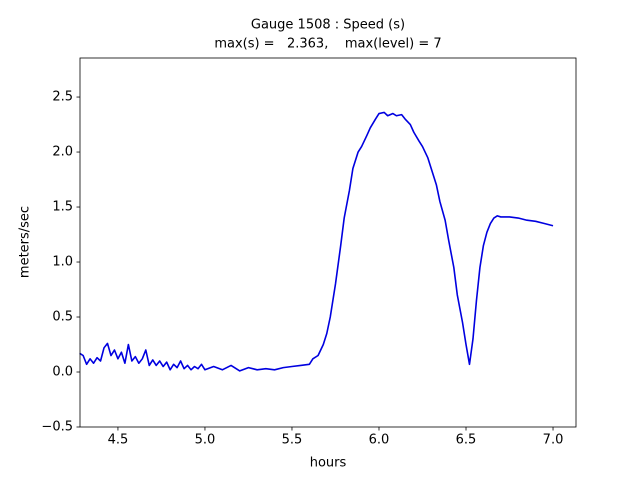 This screenshot has height=480, width=640. I want to click on y-tick-label: 1.0, so click(62, 262).